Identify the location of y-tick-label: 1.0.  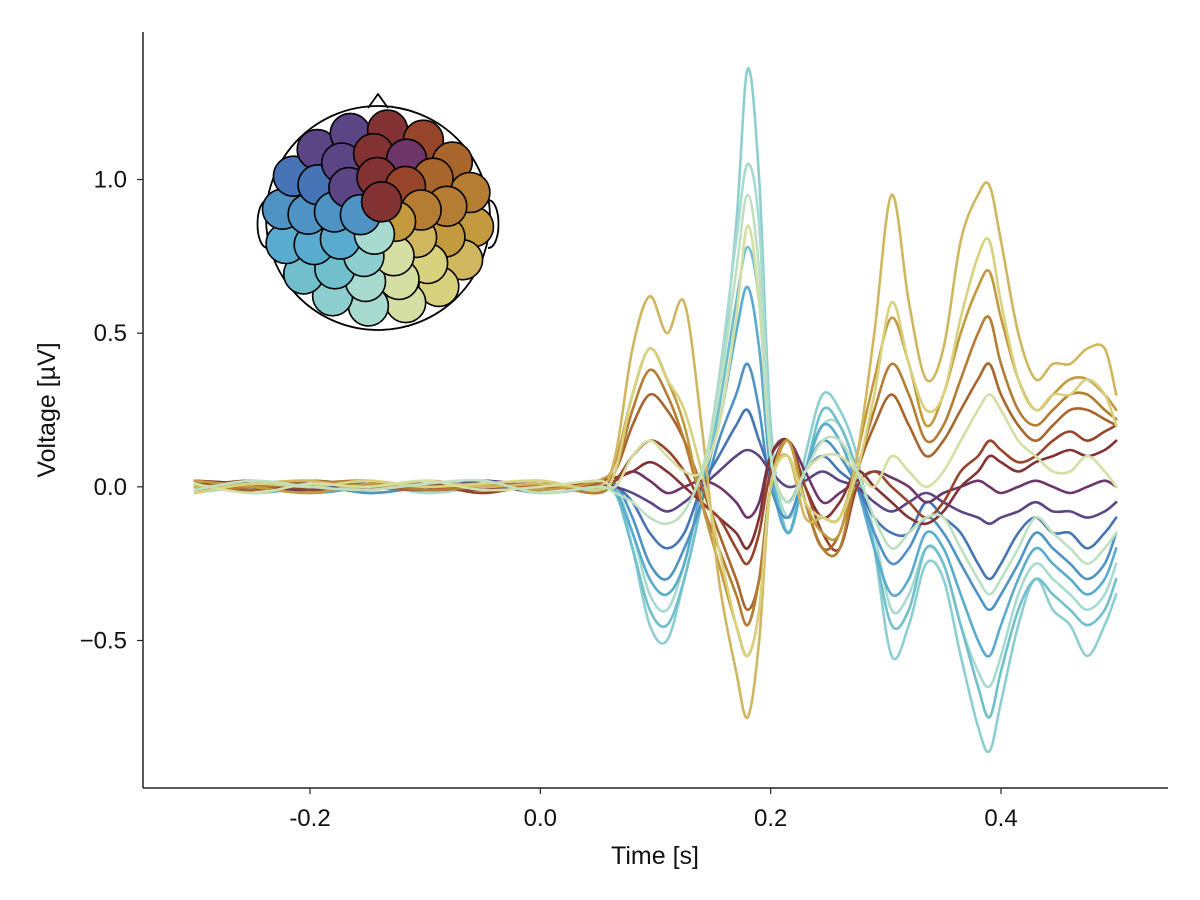
(110, 180).